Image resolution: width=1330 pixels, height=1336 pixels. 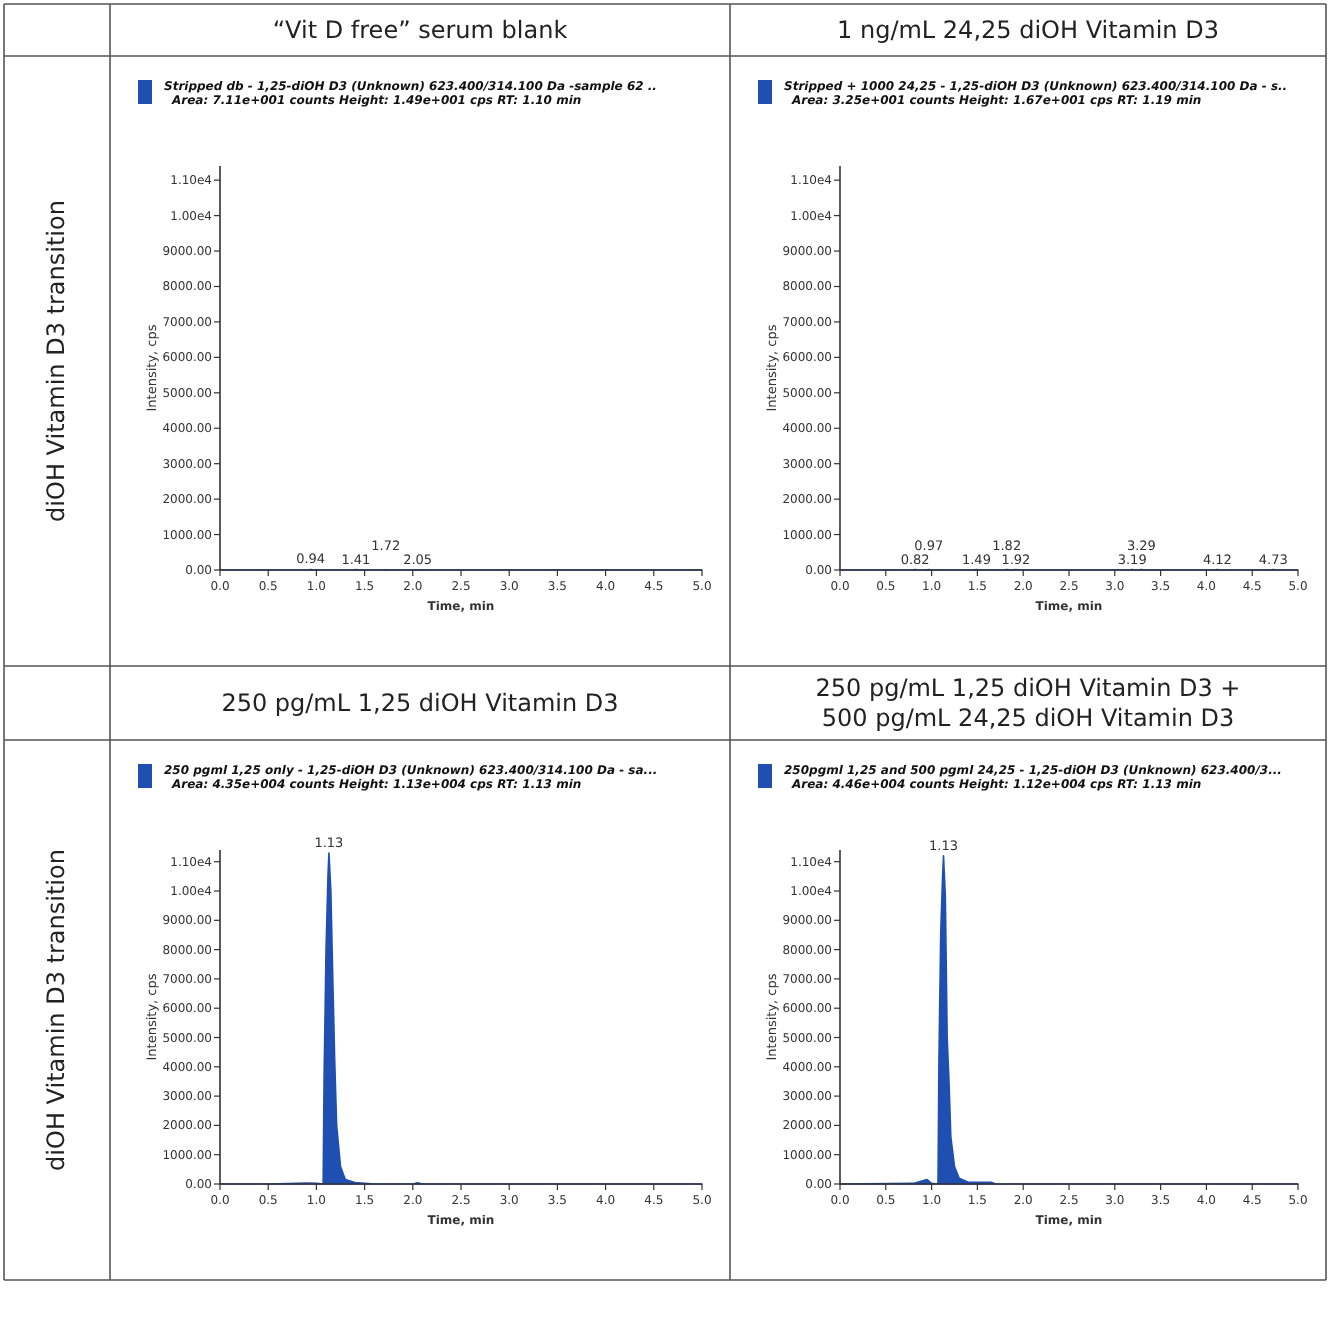 I want to click on chart-title: 250 pg/mL 1,25 diOH Vitamin D3, so click(x=420, y=703).